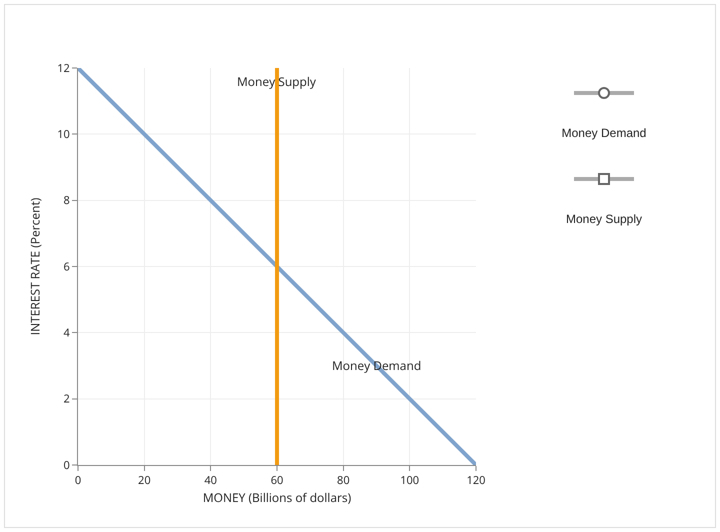 The image size is (720, 532). I want to click on y-axis-title: INTEREST RATE (Percent), so click(35, 266).